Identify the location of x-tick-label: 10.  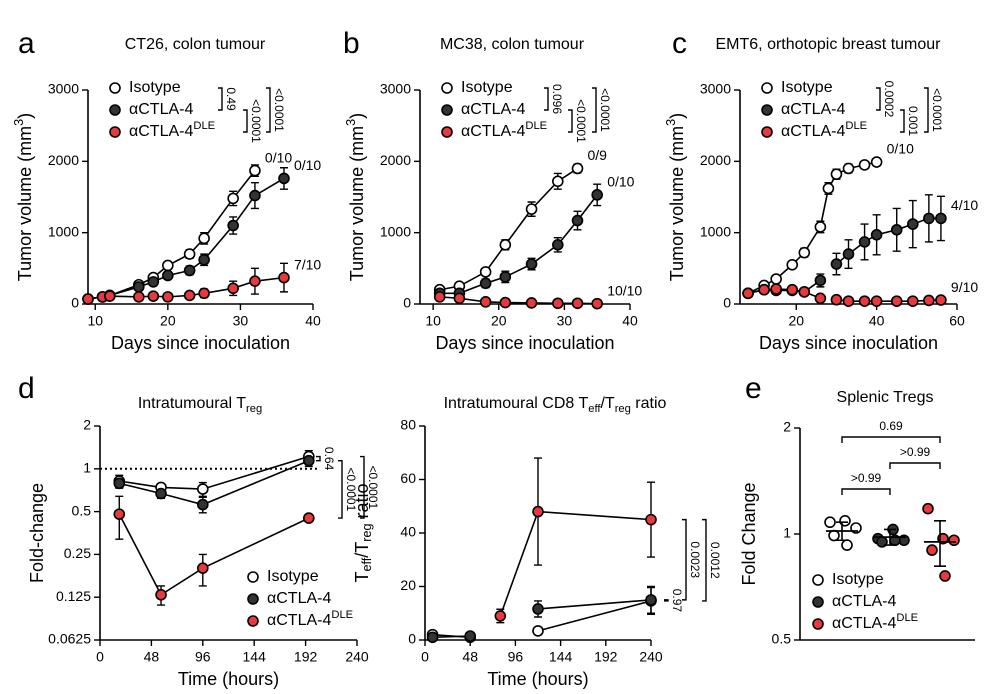
(95, 321).